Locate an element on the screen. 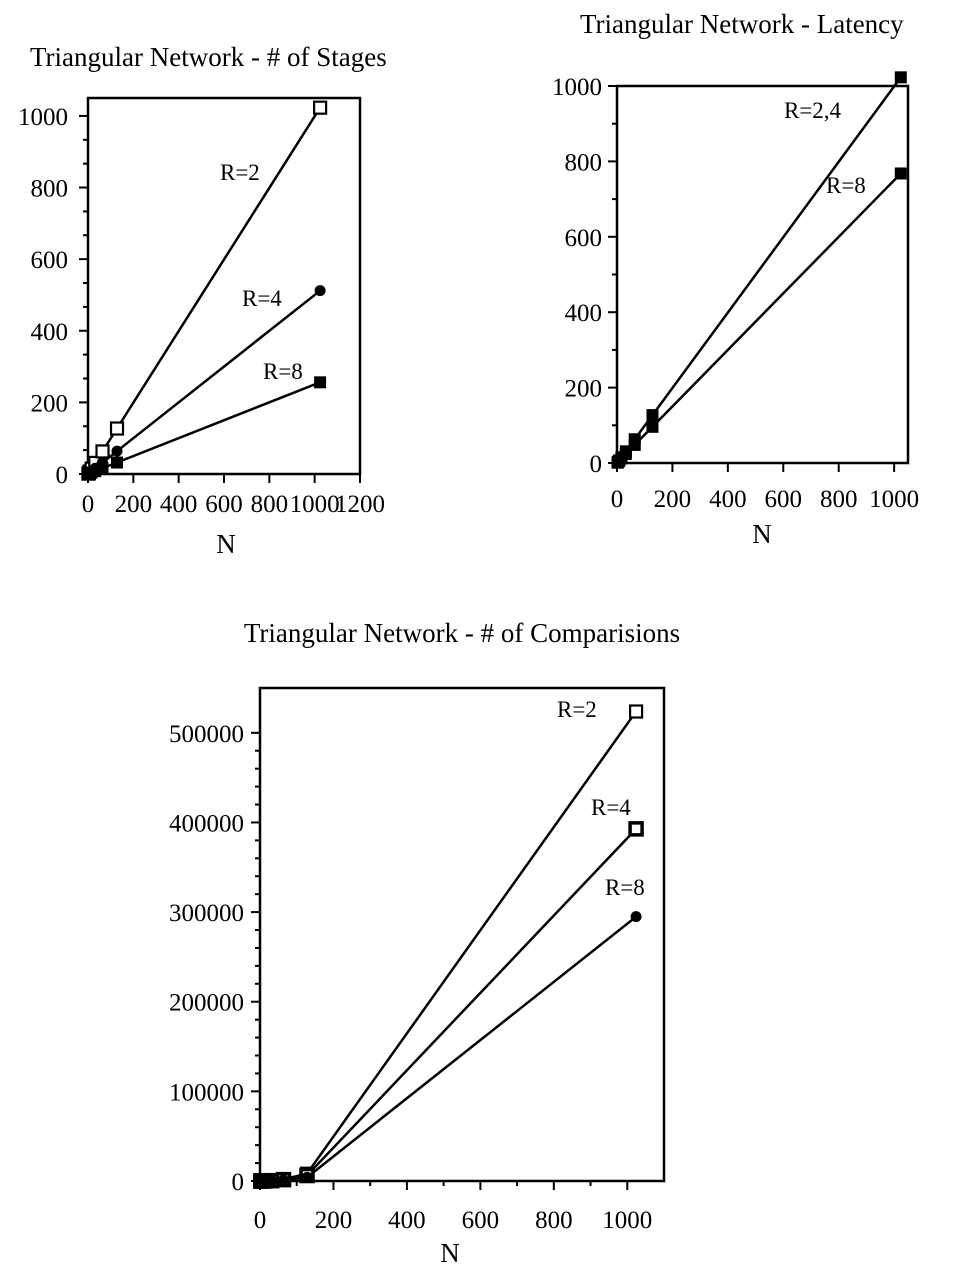 This screenshot has width=962, height=1268. chart1-xtick-label: 600 is located at coordinates (784, 499).